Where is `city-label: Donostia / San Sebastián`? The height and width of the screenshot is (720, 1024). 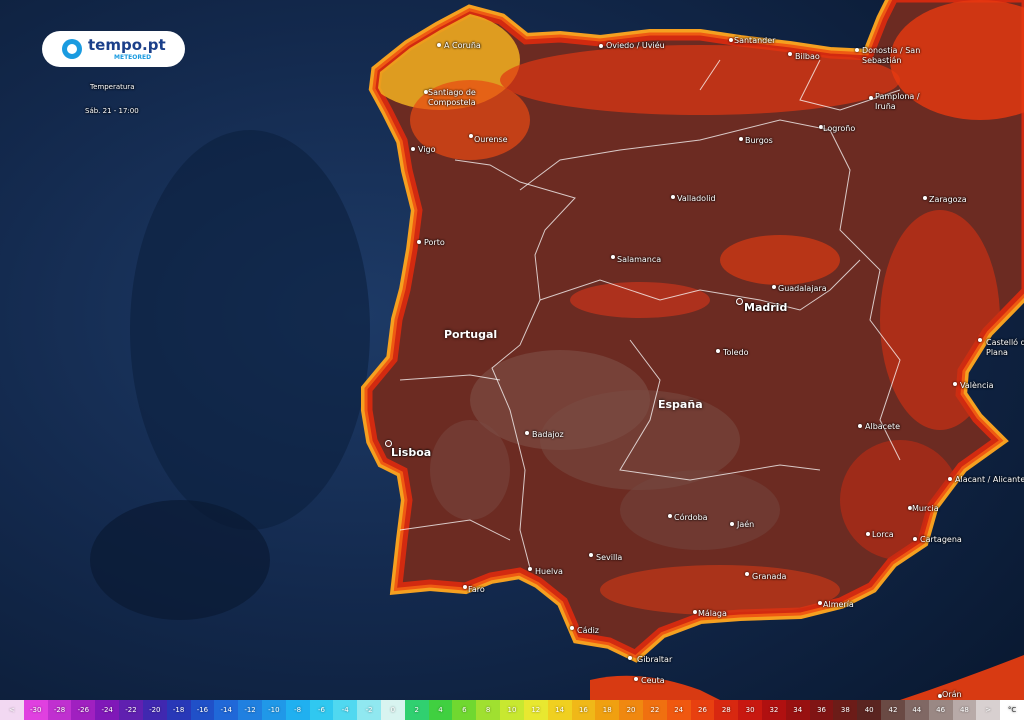 city-label: Donostia / San Sebastián is located at coordinates (891, 55).